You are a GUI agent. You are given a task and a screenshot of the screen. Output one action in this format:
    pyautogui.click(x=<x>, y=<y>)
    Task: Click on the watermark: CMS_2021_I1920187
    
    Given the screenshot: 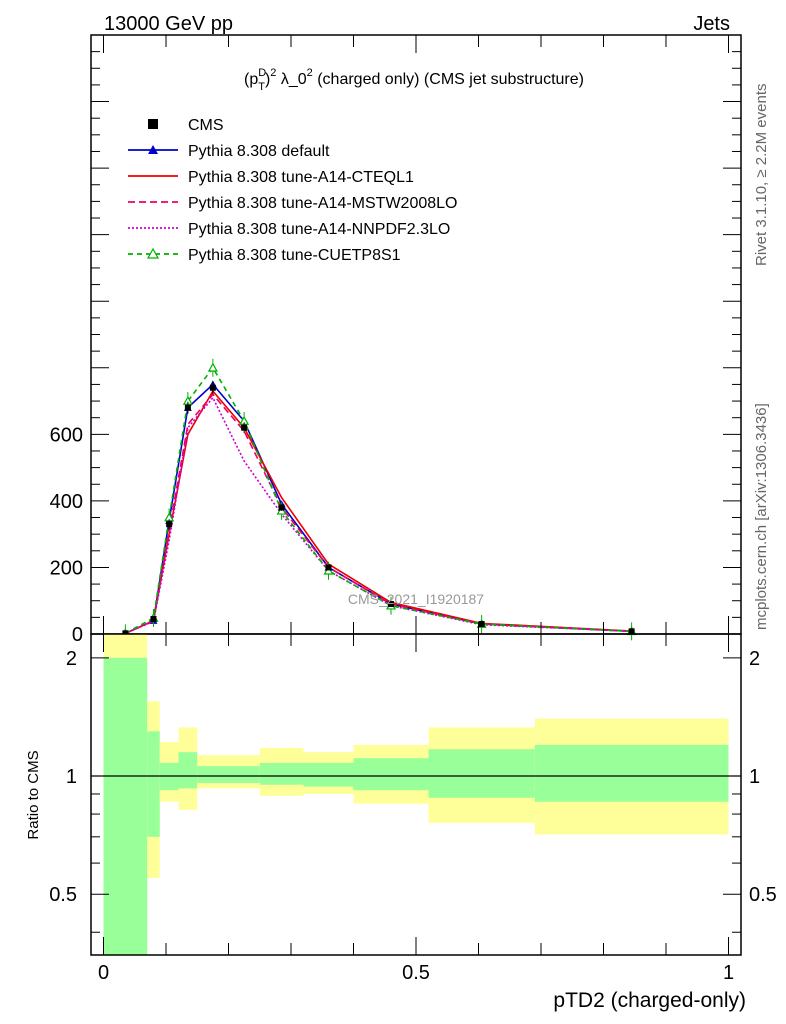 What is the action you would take?
    pyautogui.click(x=416, y=599)
    